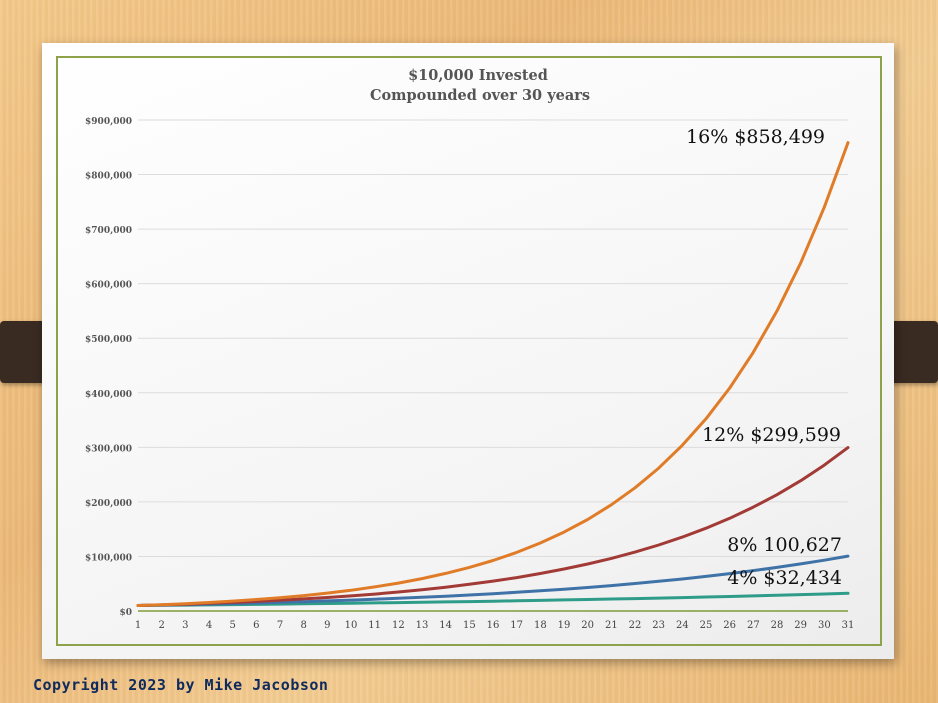 The image size is (938, 703). Describe the element at coordinates (682, 625) in the screenshot. I see `x-tick-label: 24` at that location.